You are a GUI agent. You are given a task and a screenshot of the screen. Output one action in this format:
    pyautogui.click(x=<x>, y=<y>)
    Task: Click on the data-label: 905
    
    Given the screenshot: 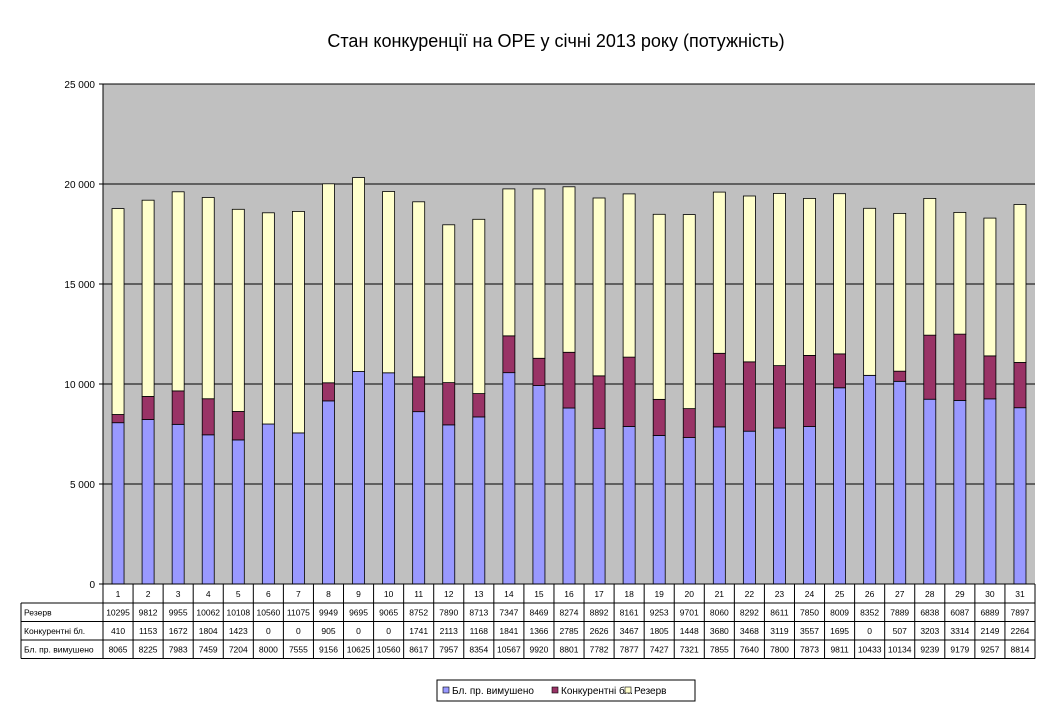 What is the action you would take?
    pyautogui.click(x=328, y=631)
    